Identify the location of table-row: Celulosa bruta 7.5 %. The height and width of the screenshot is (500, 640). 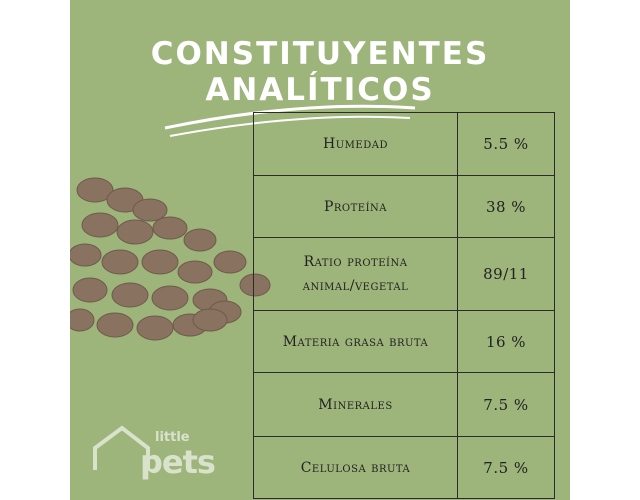
(404, 467).